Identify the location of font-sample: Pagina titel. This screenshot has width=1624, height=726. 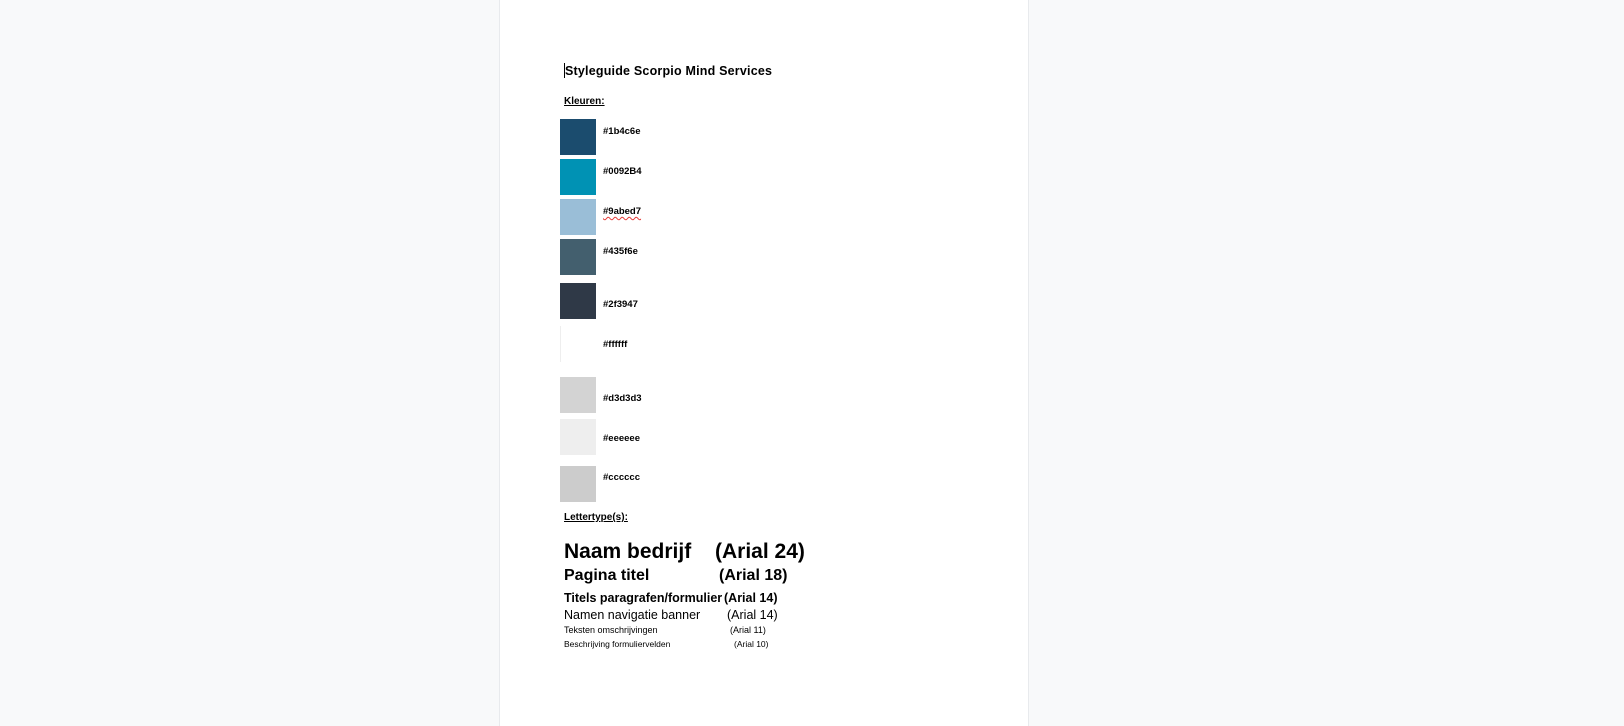
(607, 575).